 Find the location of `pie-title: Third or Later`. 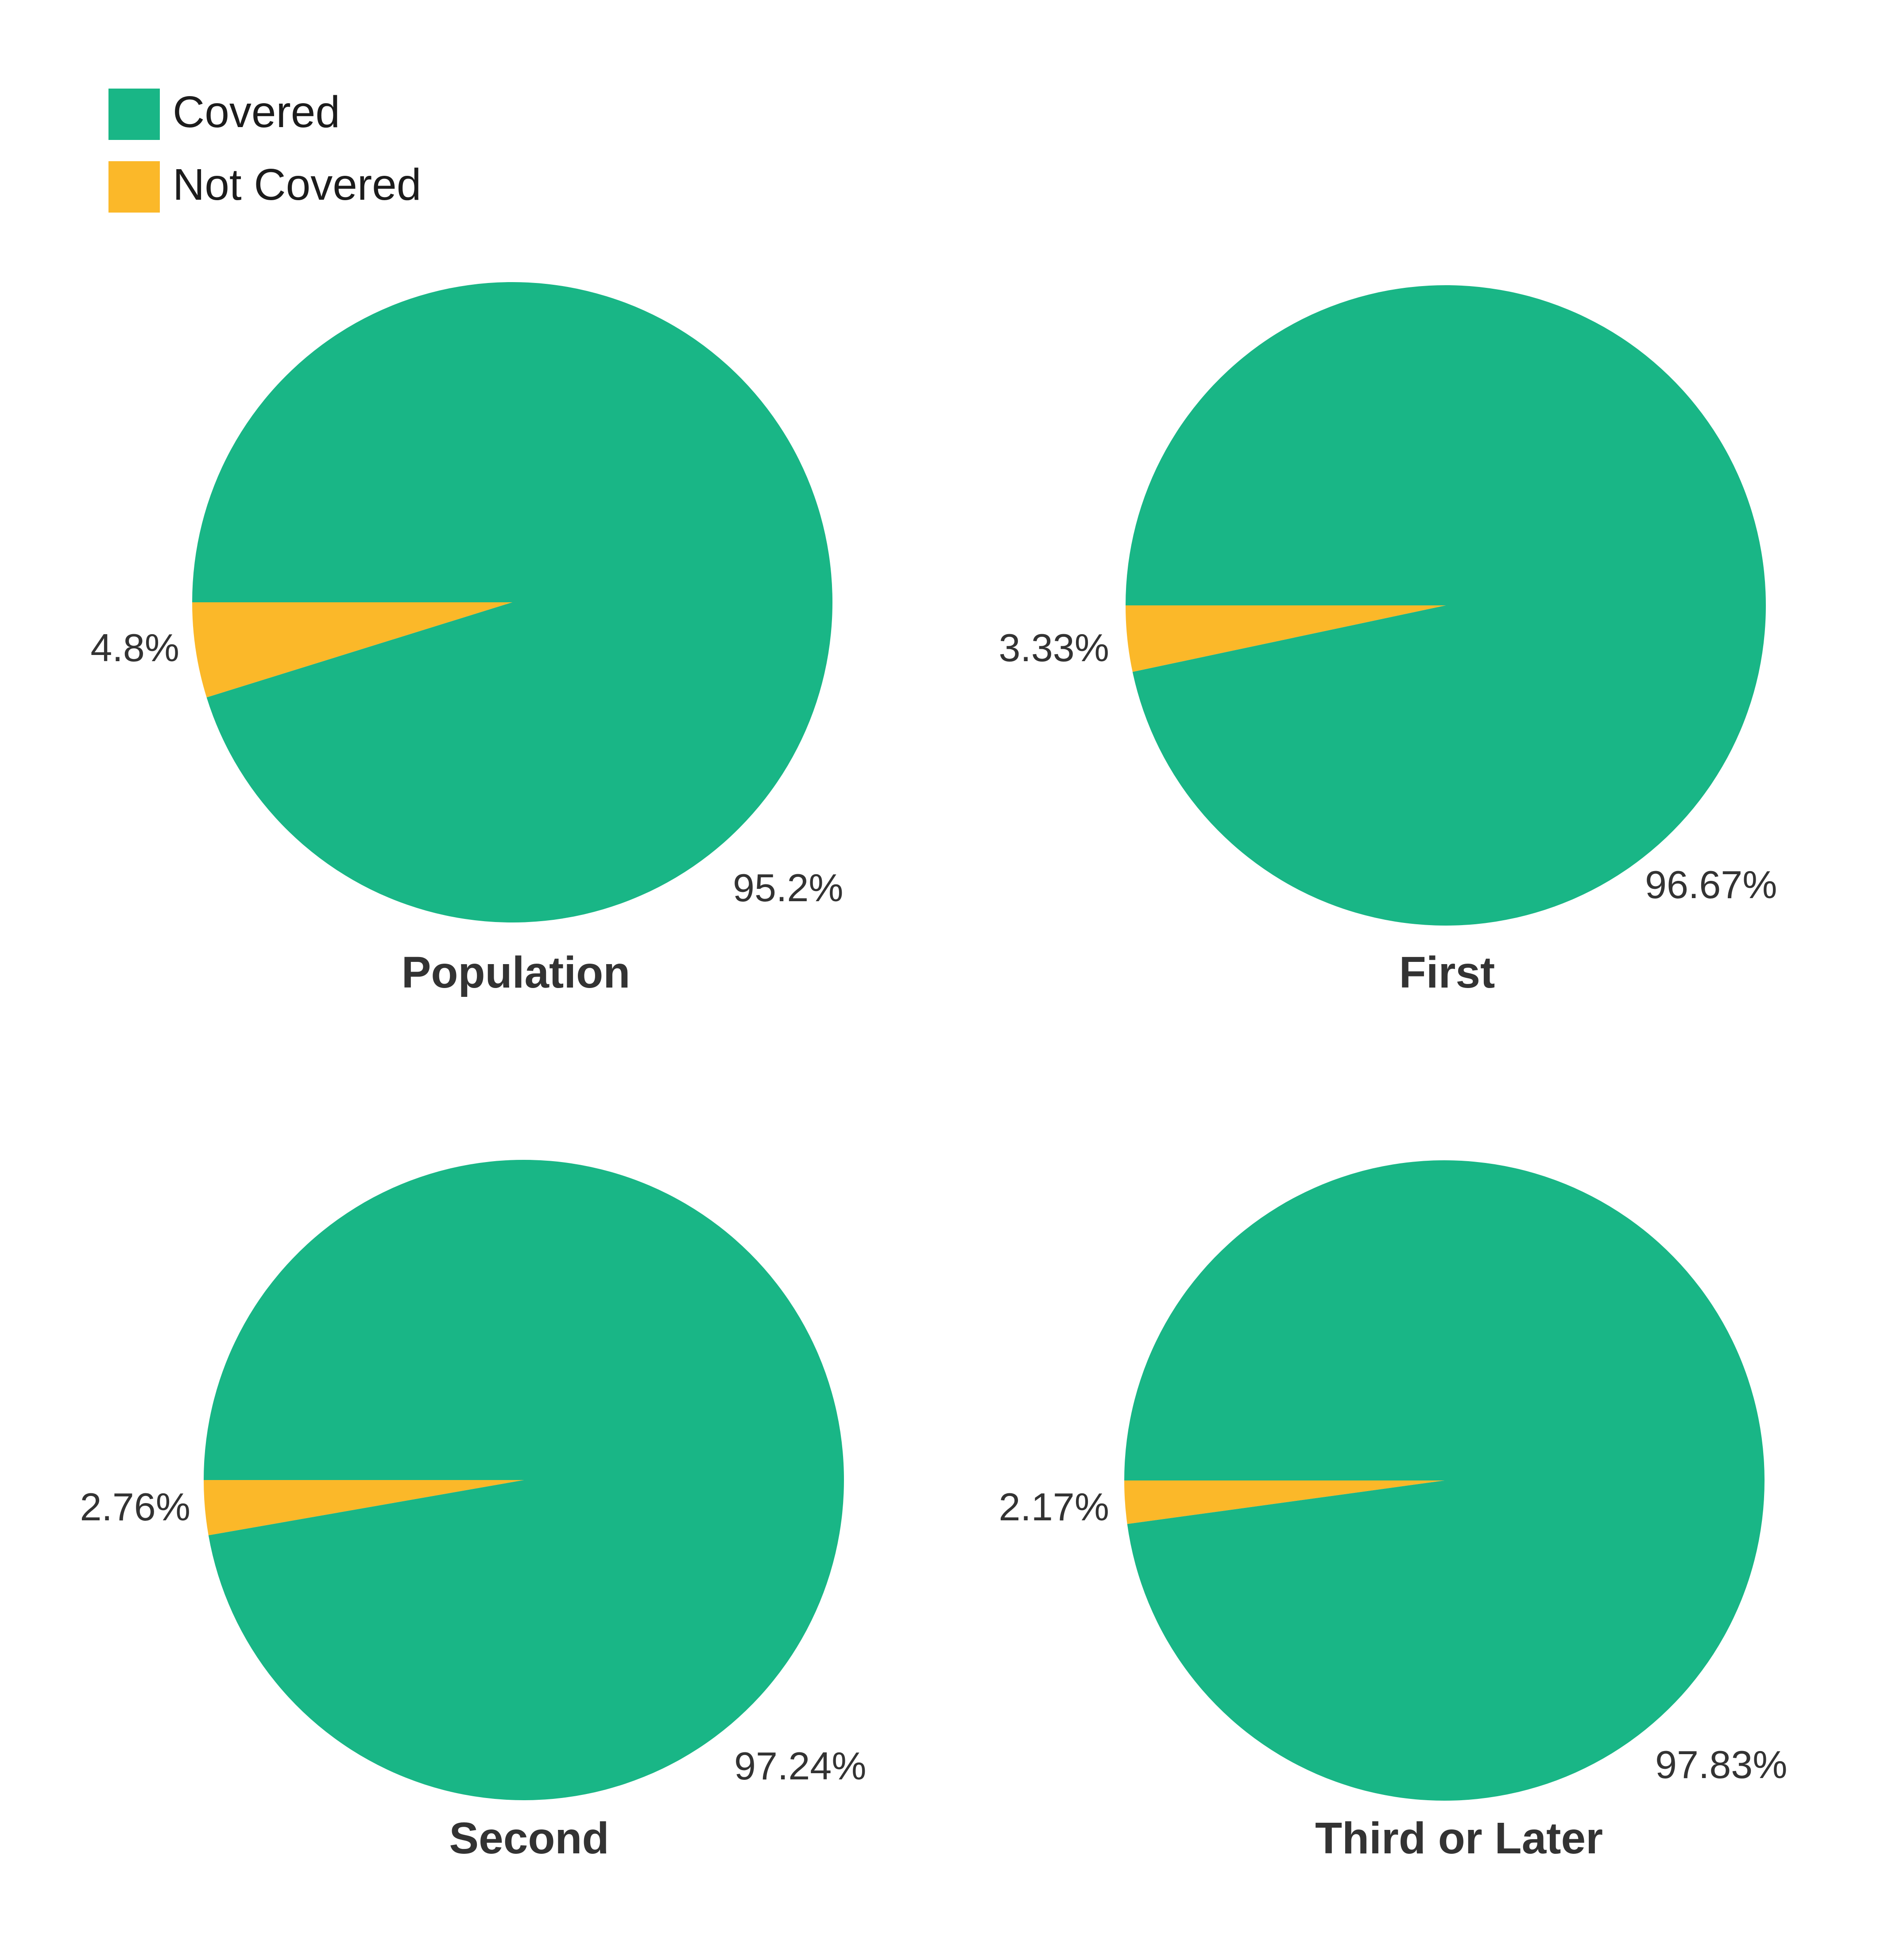

pie-title: Third or Later is located at coordinates (1459, 1839).